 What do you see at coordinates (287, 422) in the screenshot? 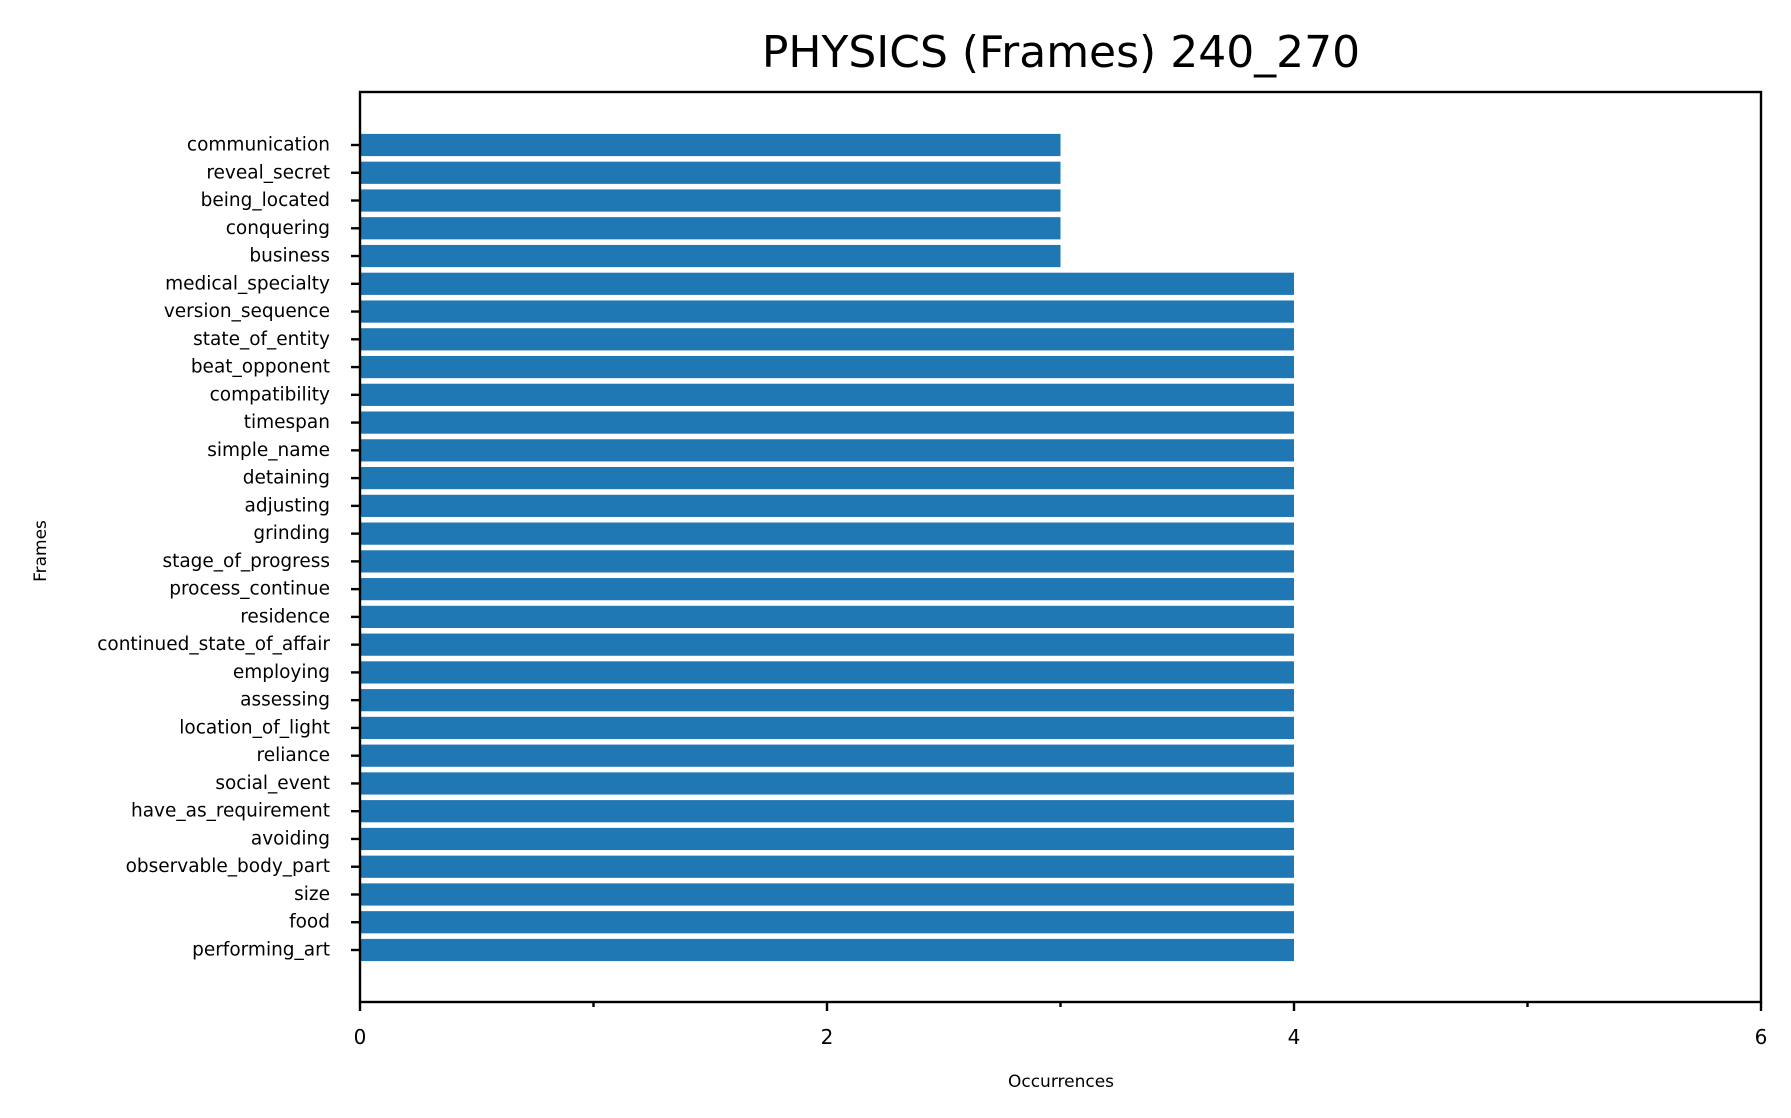
I see `y-tick-label: timespan` at bounding box center [287, 422].